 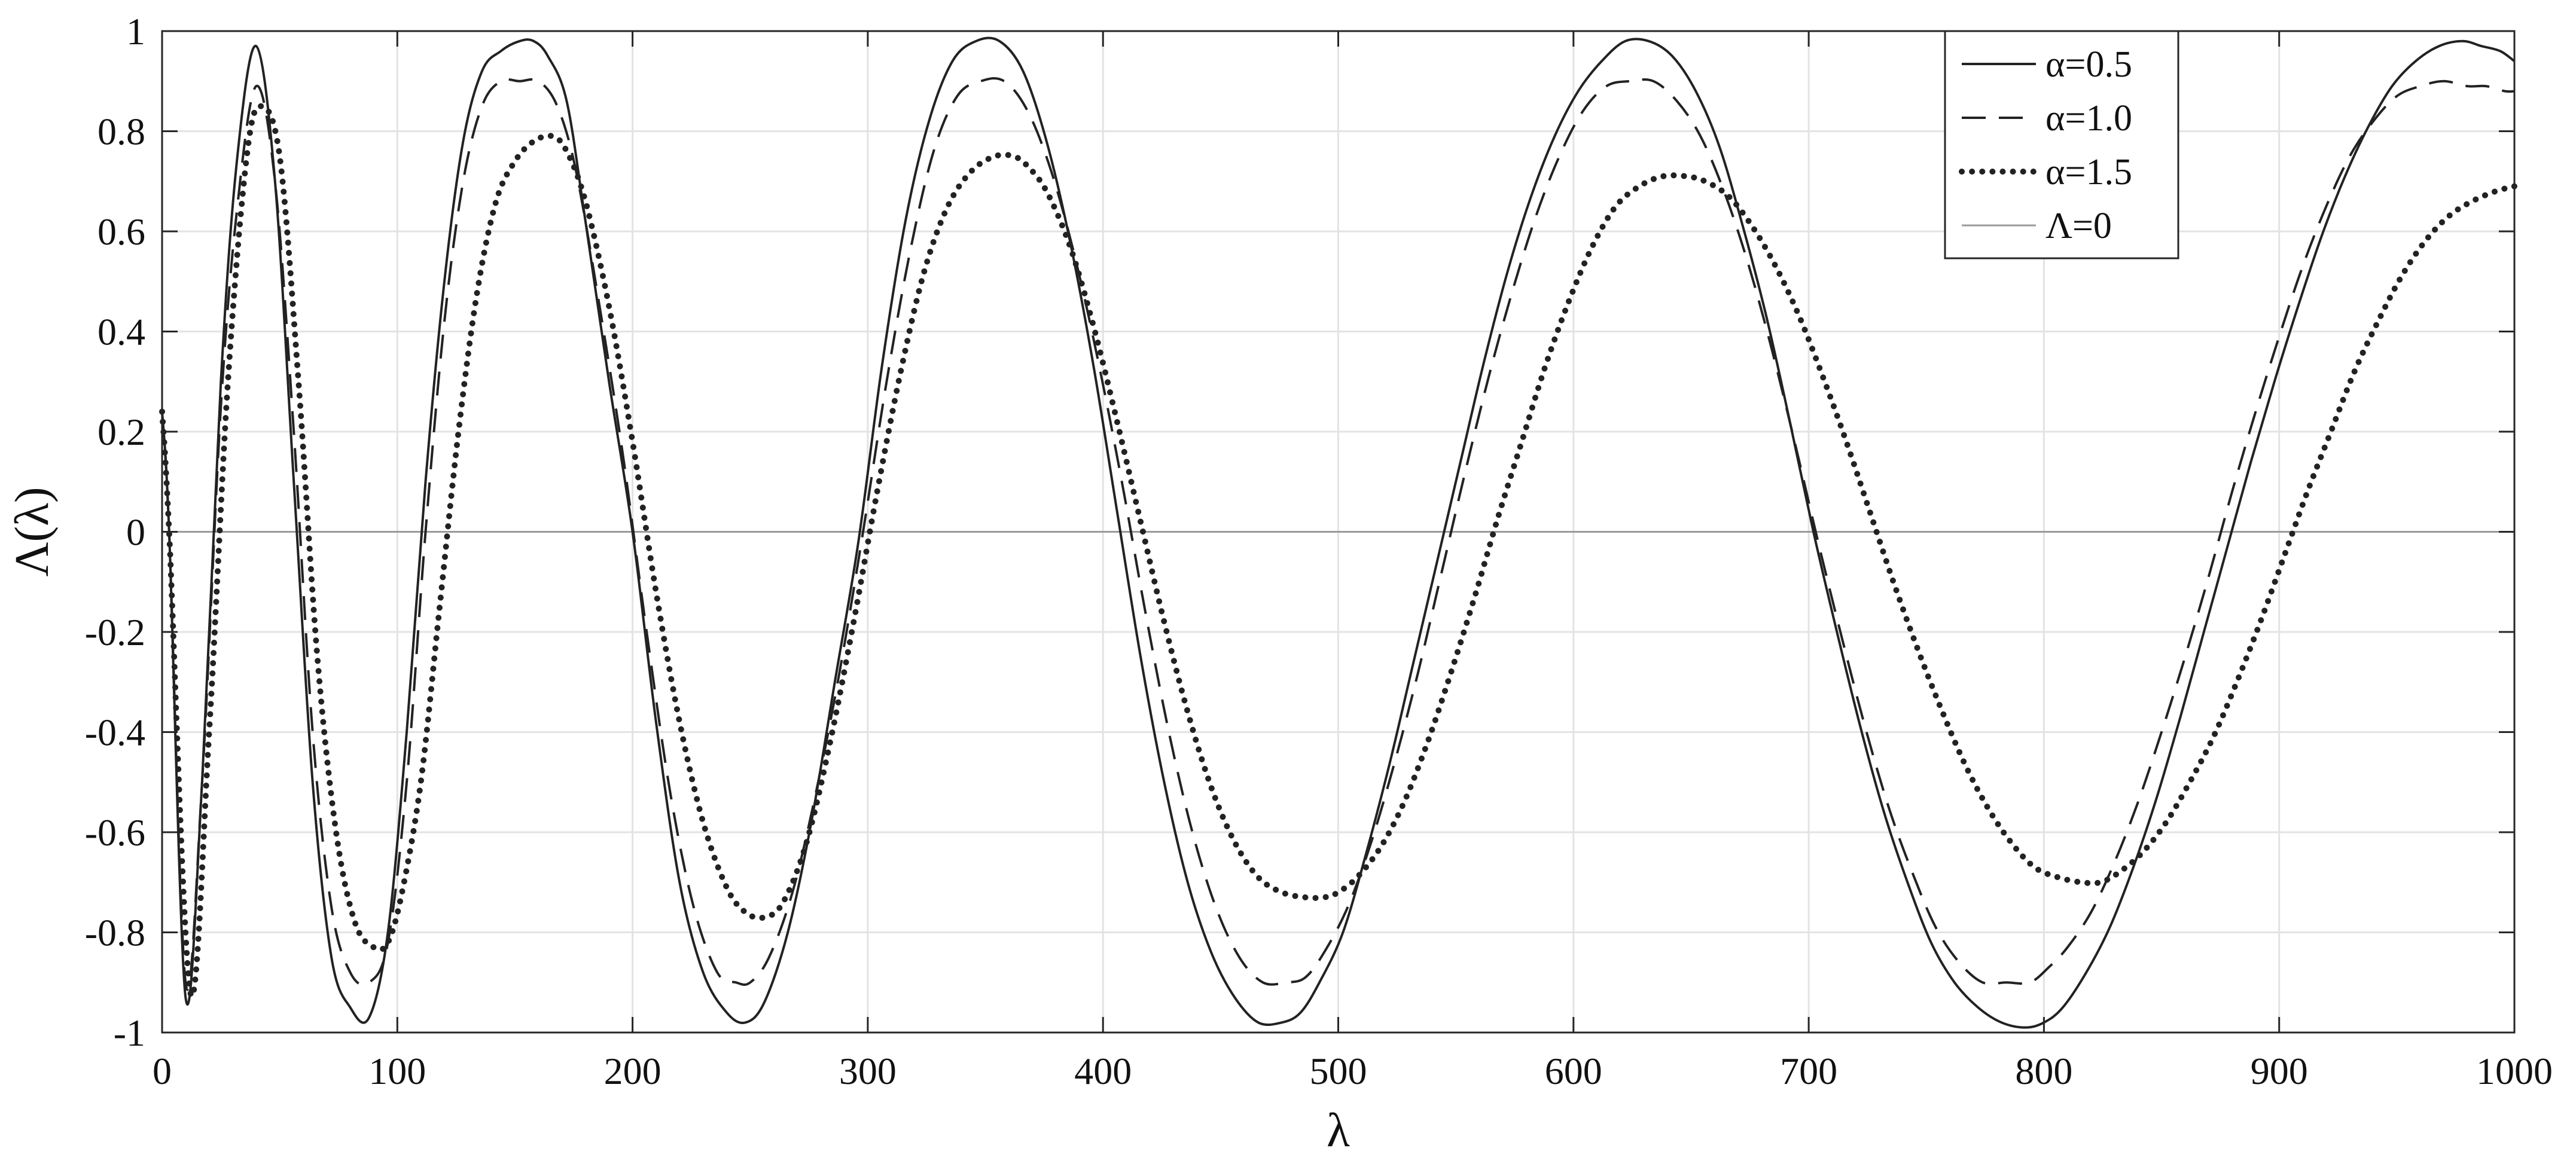 I want to click on y-tick-label: -0.8, so click(x=115, y=933).